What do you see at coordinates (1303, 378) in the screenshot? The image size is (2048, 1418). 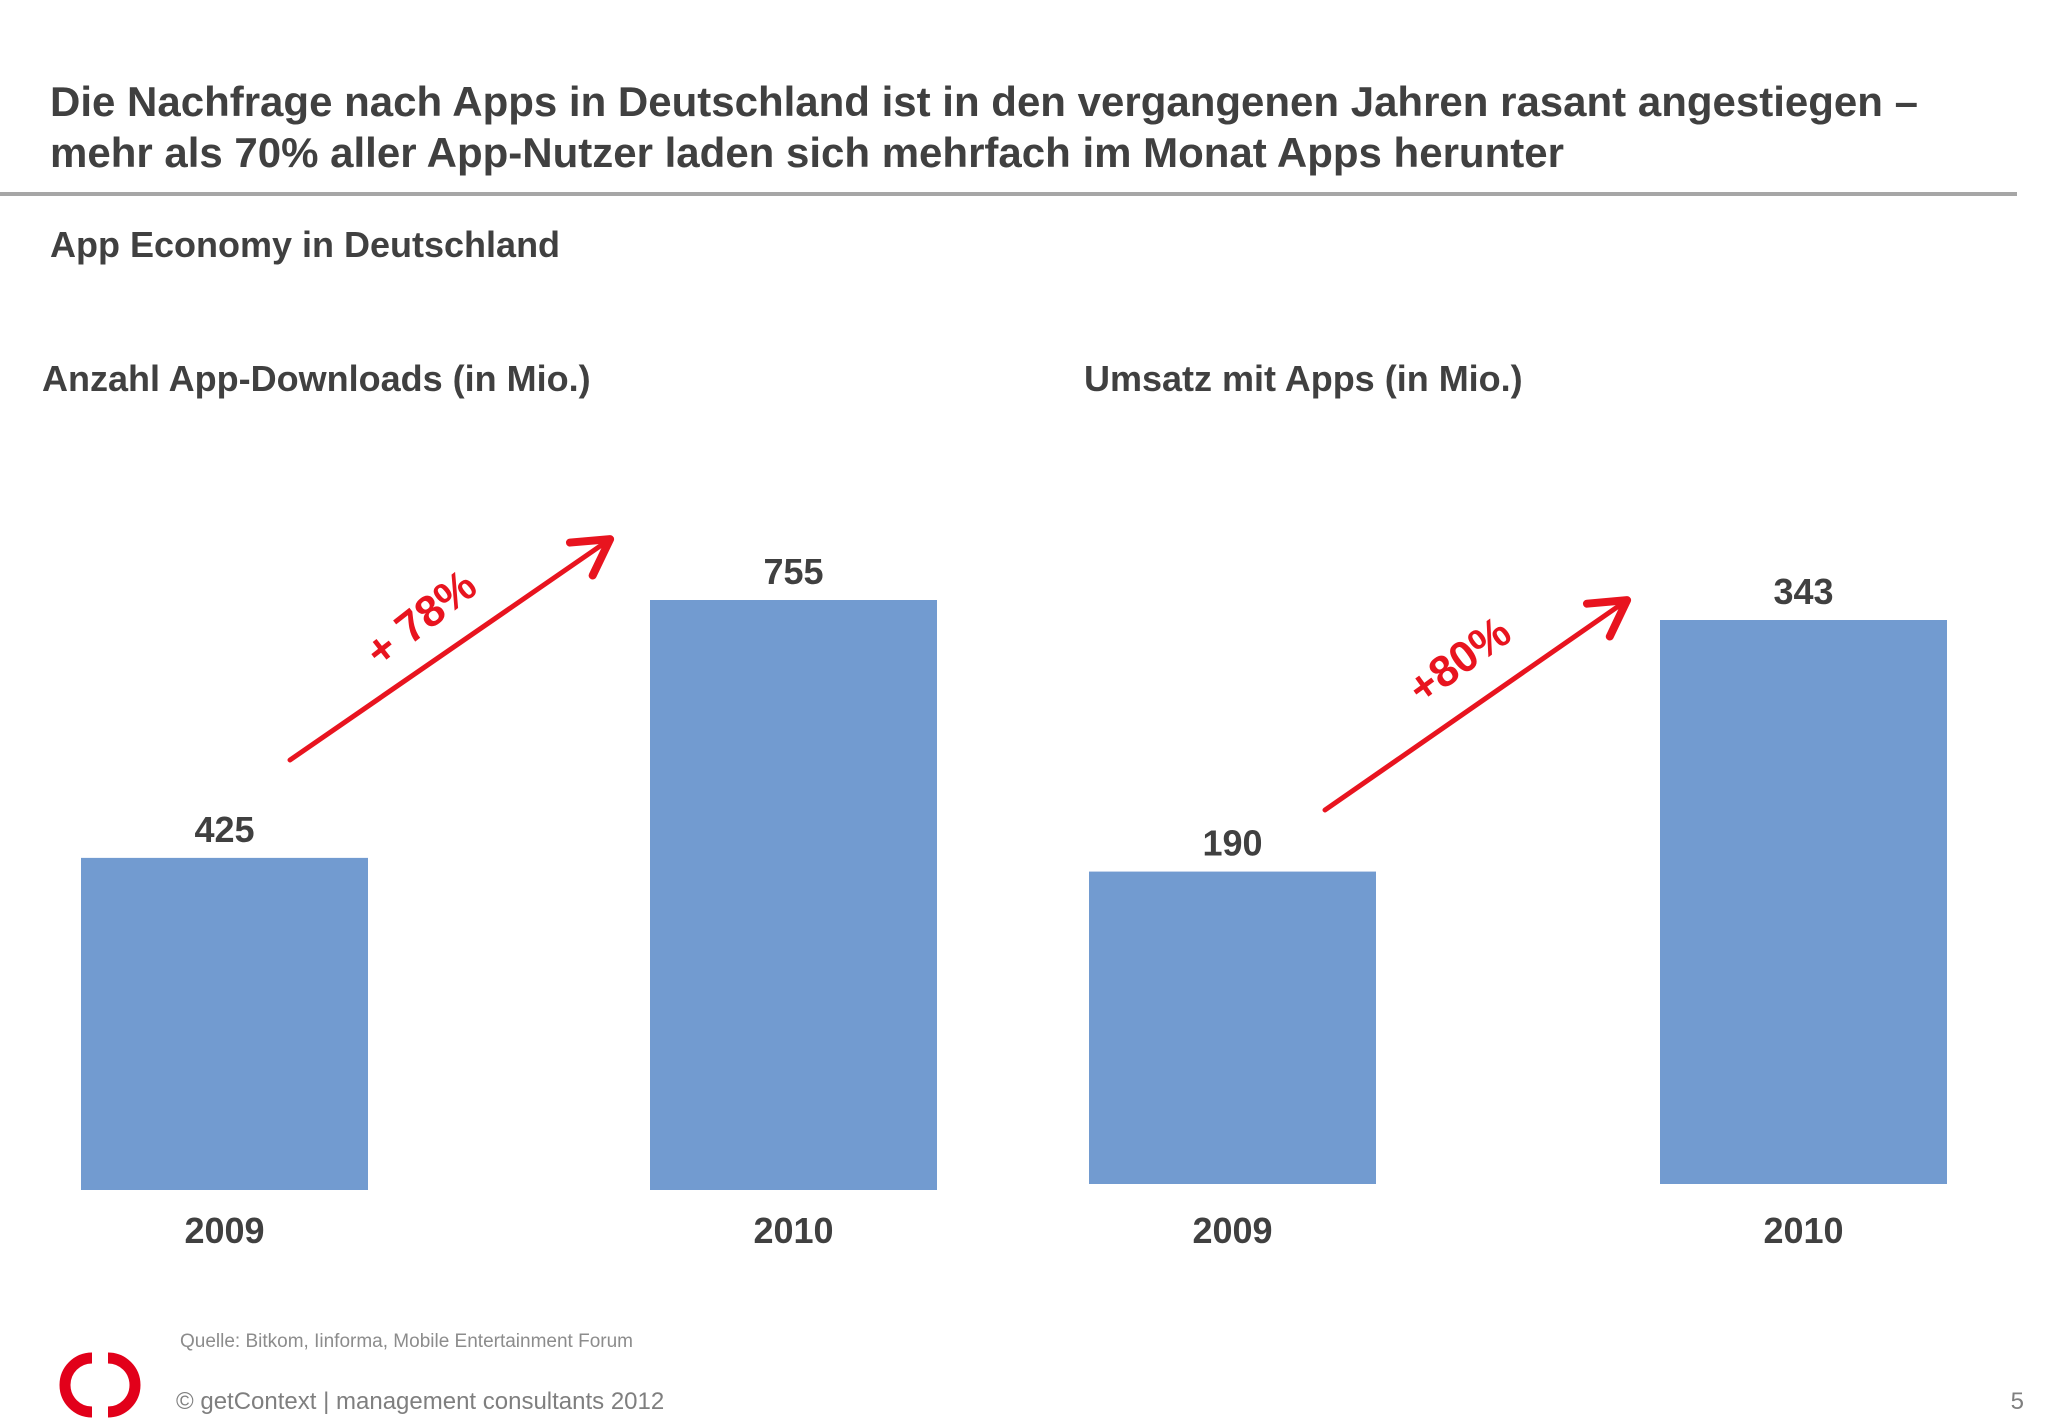 I see `chart-title-revenue: Umsatz mit Apps (in Mio.)` at bounding box center [1303, 378].